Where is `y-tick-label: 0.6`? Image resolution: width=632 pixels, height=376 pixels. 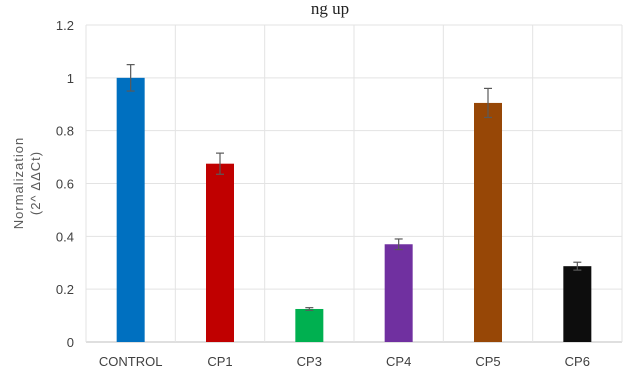
y-tick-label: 0.6 is located at coordinates (65, 184).